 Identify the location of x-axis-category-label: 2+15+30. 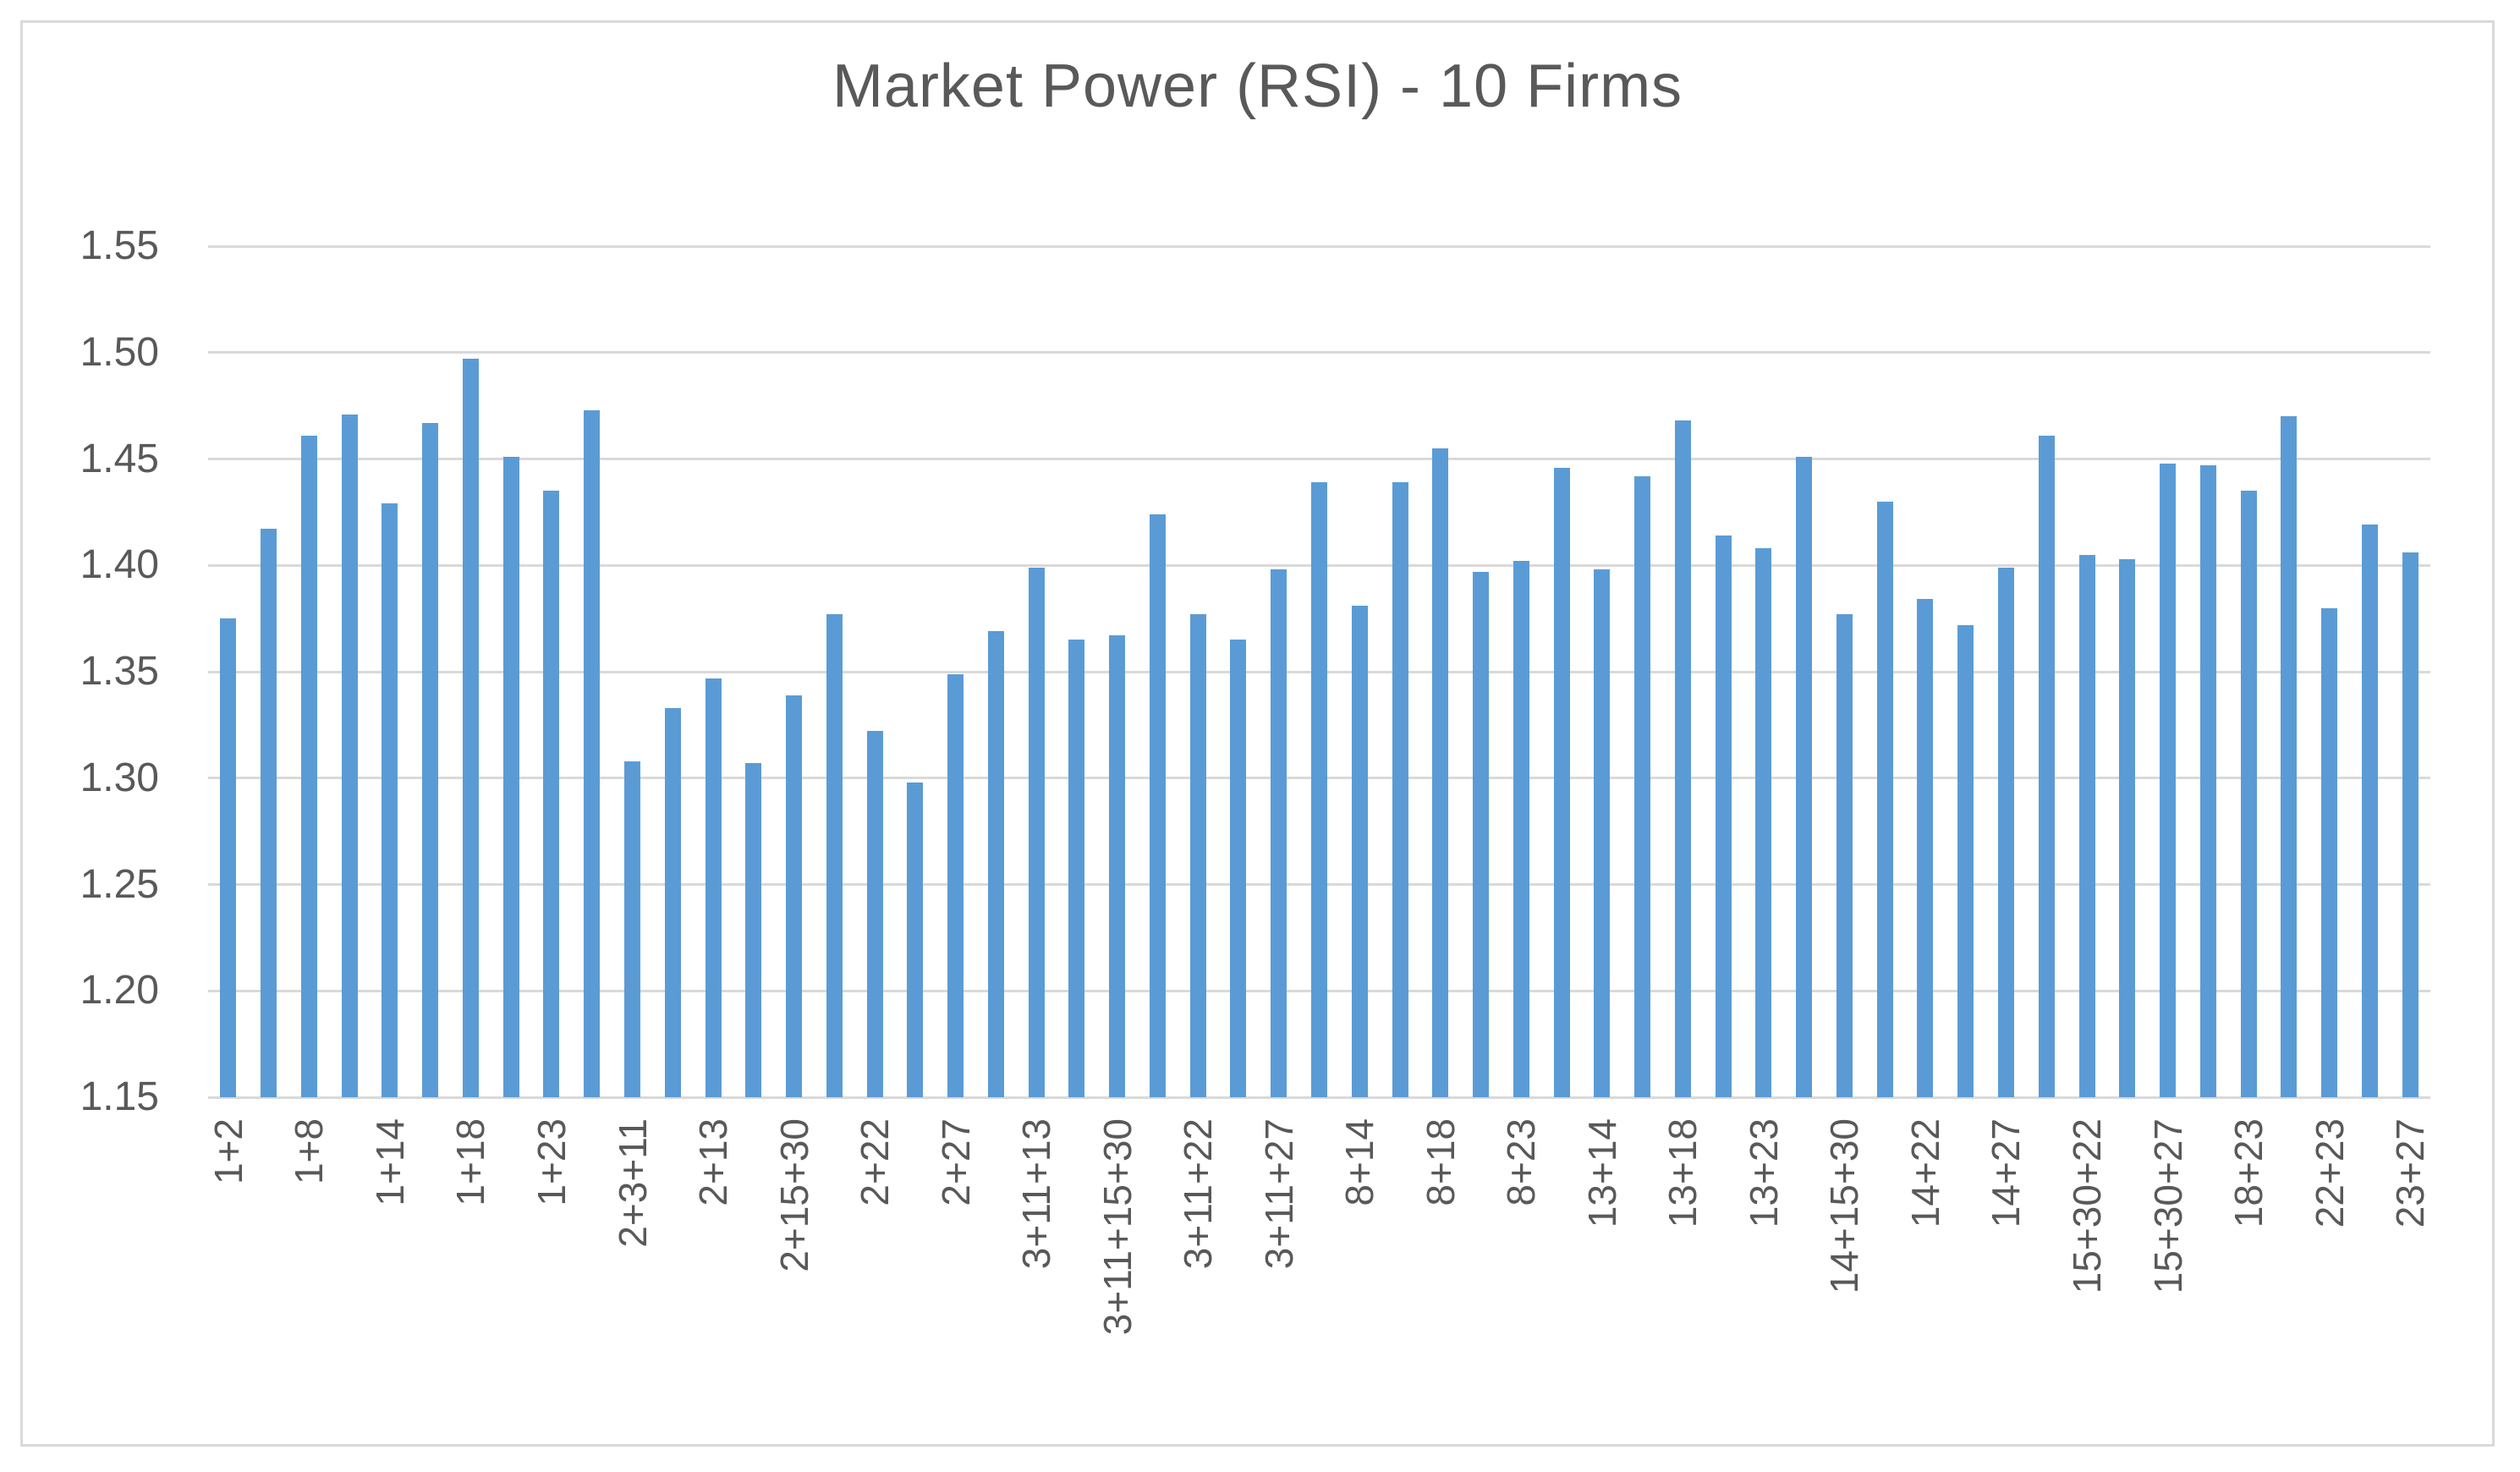
(793, 1195).